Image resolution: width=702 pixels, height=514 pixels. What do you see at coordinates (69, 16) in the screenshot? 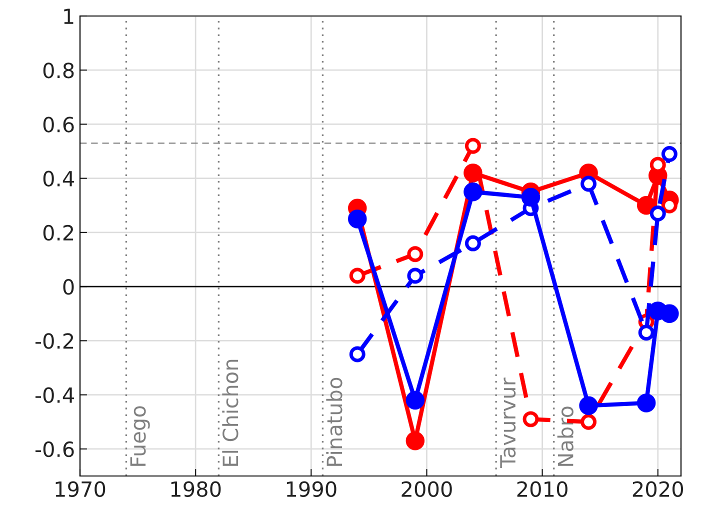
I see `y-tick-label: 1` at bounding box center [69, 16].